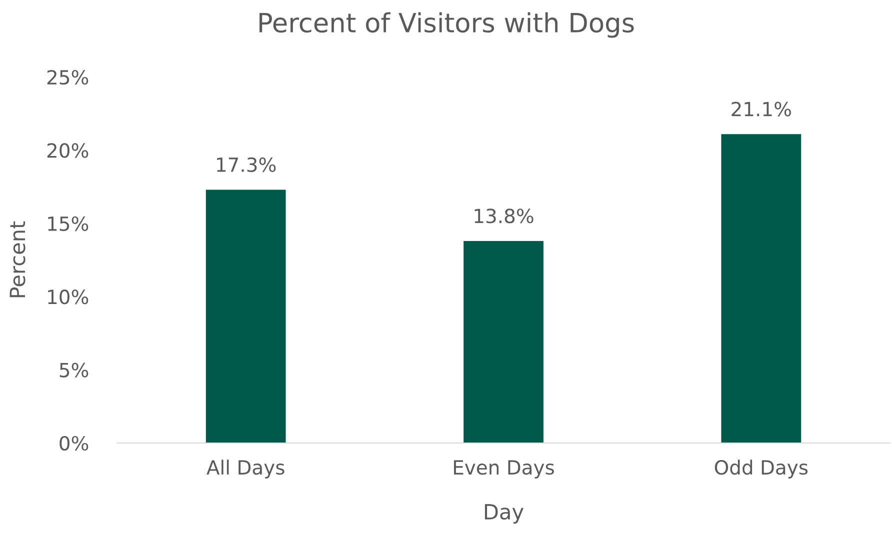 The height and width of the screenshot is (540, 892). What do you see at coordinates (74, 370) in the screenshot?
I see `y-tick-label: 5%` at bounding box center [74, 370].